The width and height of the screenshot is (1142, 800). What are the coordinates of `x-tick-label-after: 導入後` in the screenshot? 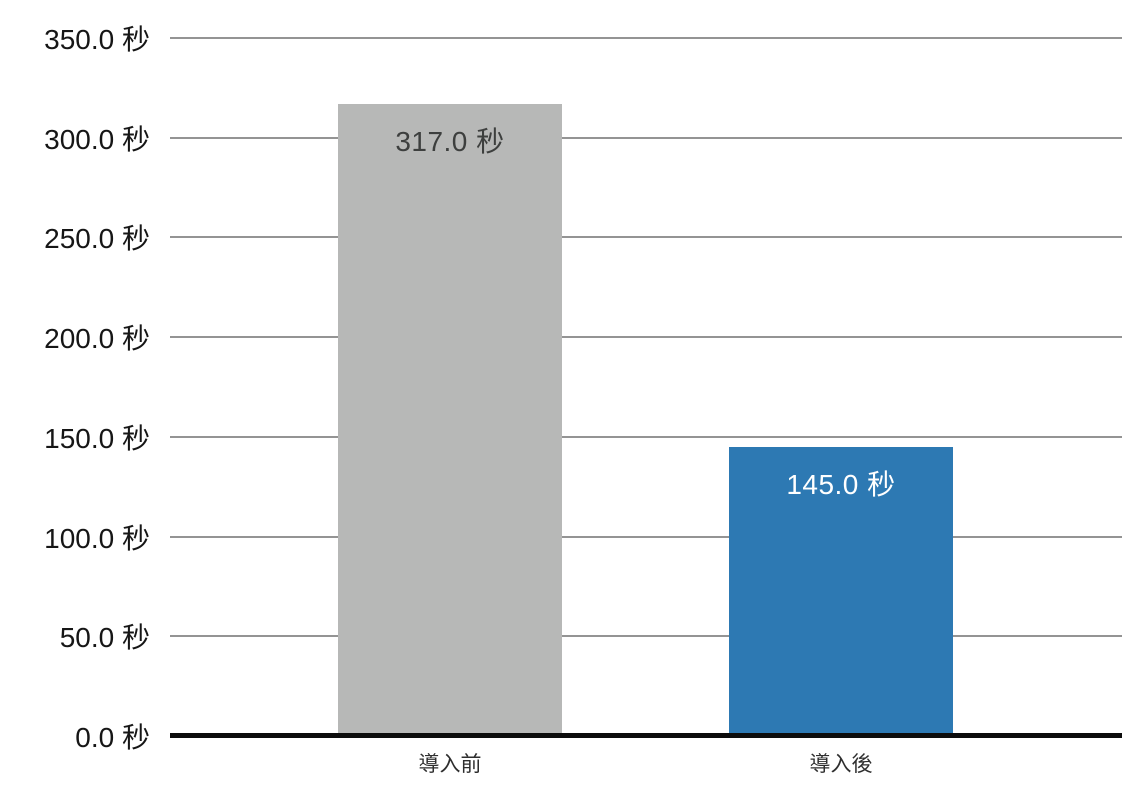 It's located at (841, 764).